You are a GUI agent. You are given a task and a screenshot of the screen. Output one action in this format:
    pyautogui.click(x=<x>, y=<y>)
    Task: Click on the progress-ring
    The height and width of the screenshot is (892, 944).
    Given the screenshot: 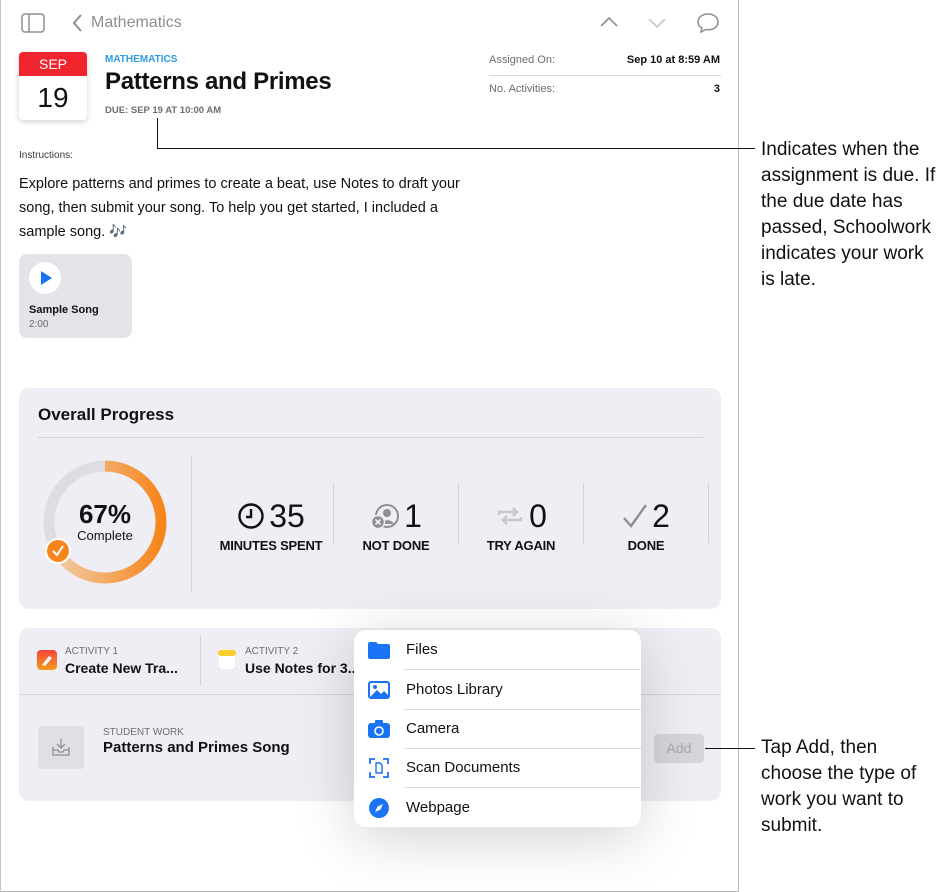 What is the action you would take?
    pyautogui.click(x=105, y=522)
    